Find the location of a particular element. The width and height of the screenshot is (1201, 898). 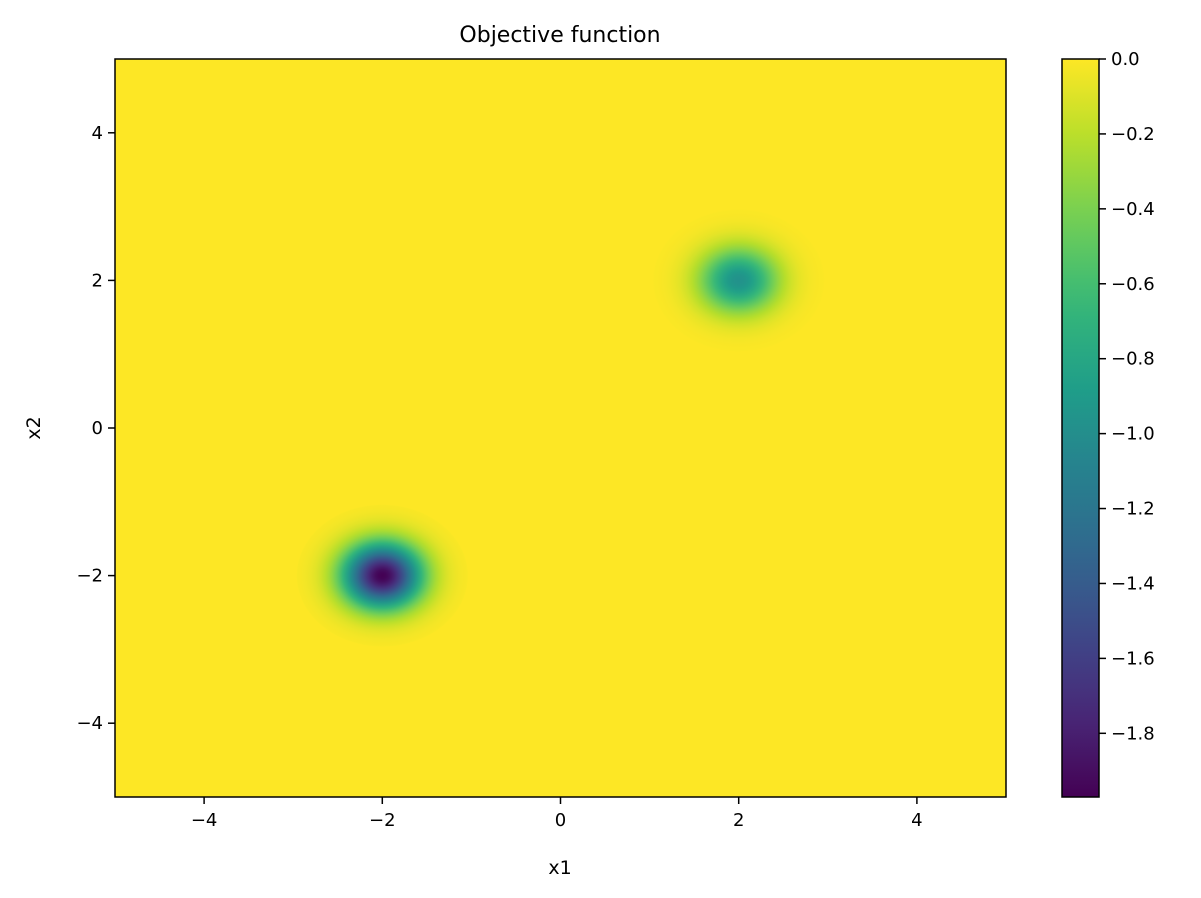

colorbar-frame is located at coordinates (1080, 428).